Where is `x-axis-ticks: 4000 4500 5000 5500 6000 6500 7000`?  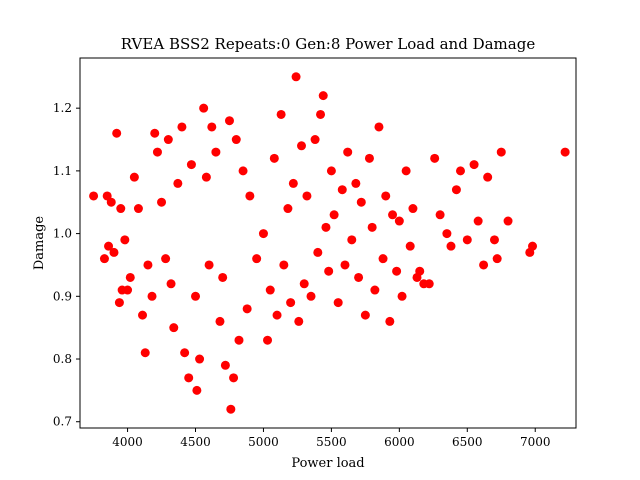 x-axis-ticks: 4000 4500 5000 5500 6000 6500 7000 is located at coordinates (331, 438).